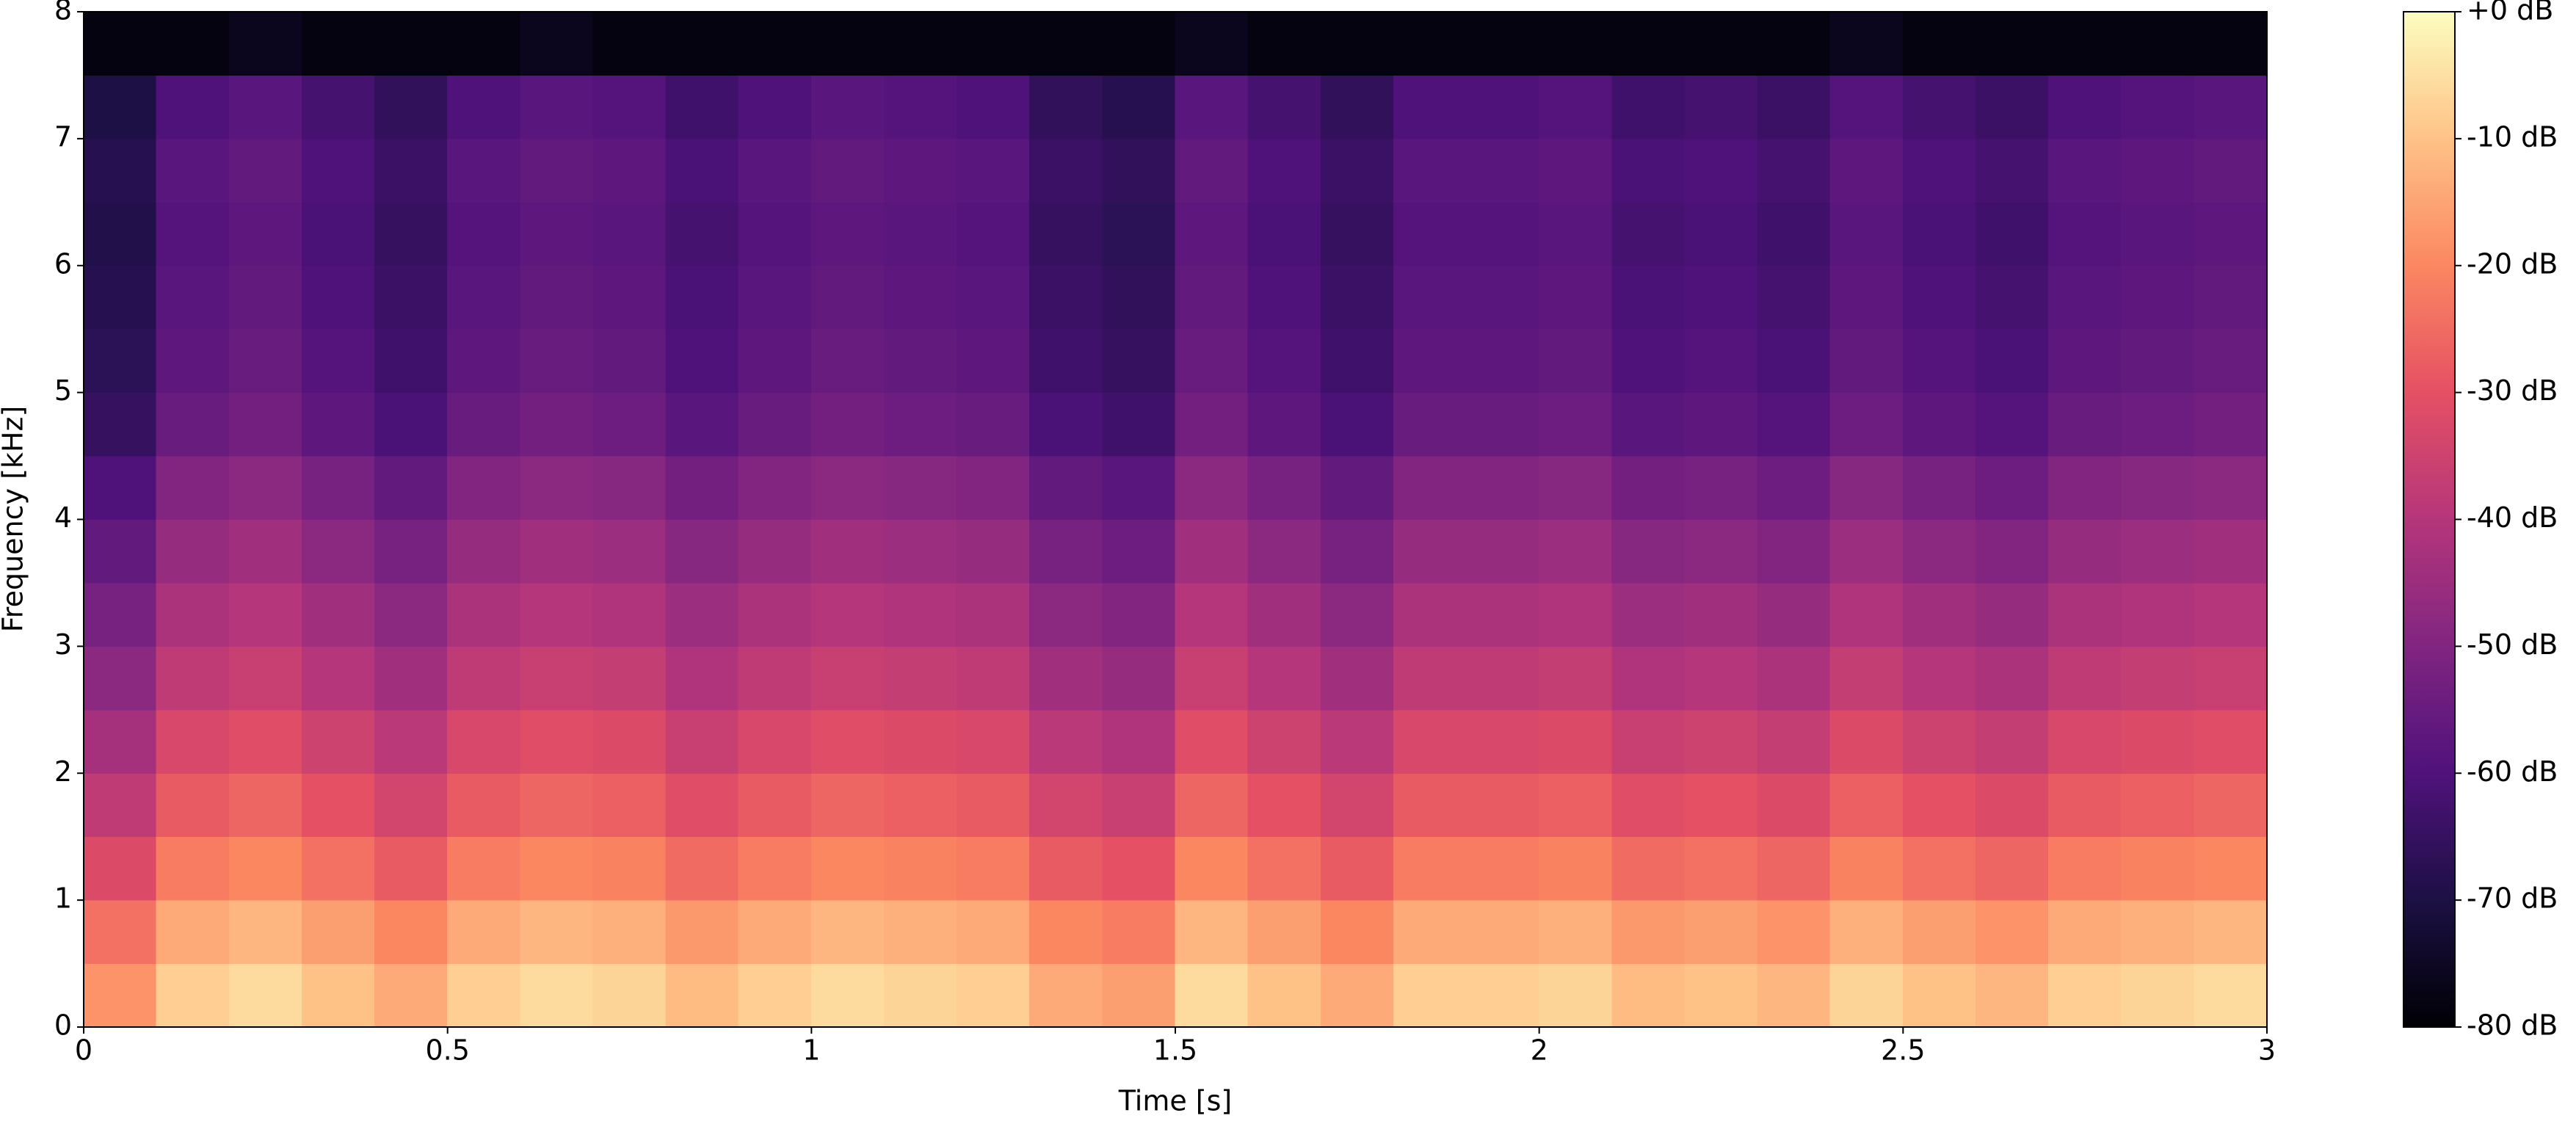 Image resolution: width=2576 pixels, height=1121 pixels. Describe the element at coordinates (2513, 264) in the screenshot. I see `colorbar-tick-label: -20 dB` at that location.